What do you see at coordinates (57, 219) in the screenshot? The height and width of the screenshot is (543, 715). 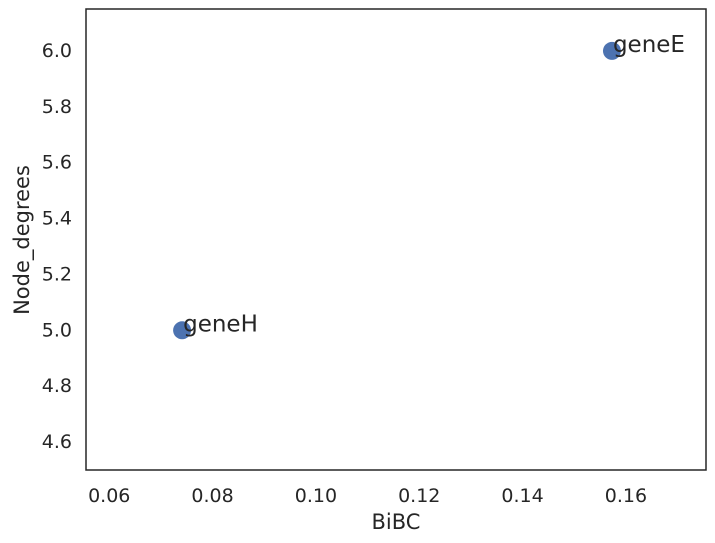 I see `y-tick-label: 5.4` at bounding box center [57, 219].